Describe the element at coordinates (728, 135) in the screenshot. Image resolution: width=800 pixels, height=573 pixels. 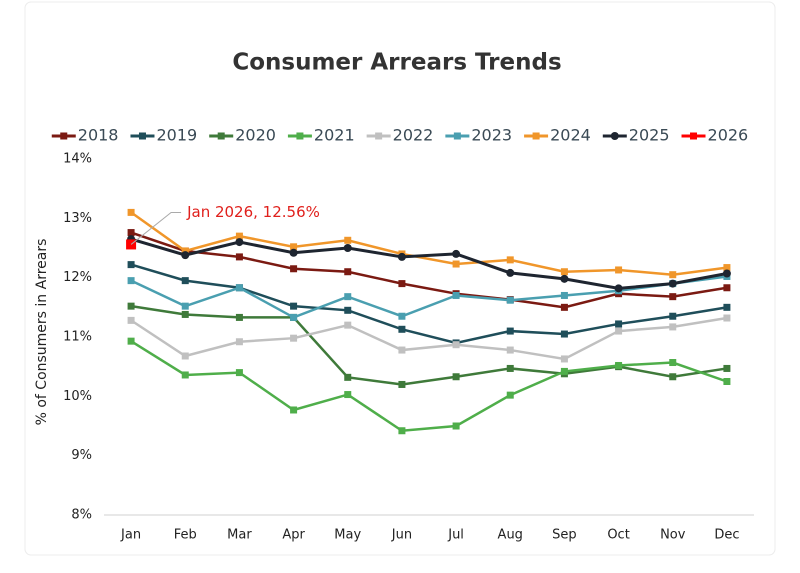
I see `legend-label: 2026` at that location.